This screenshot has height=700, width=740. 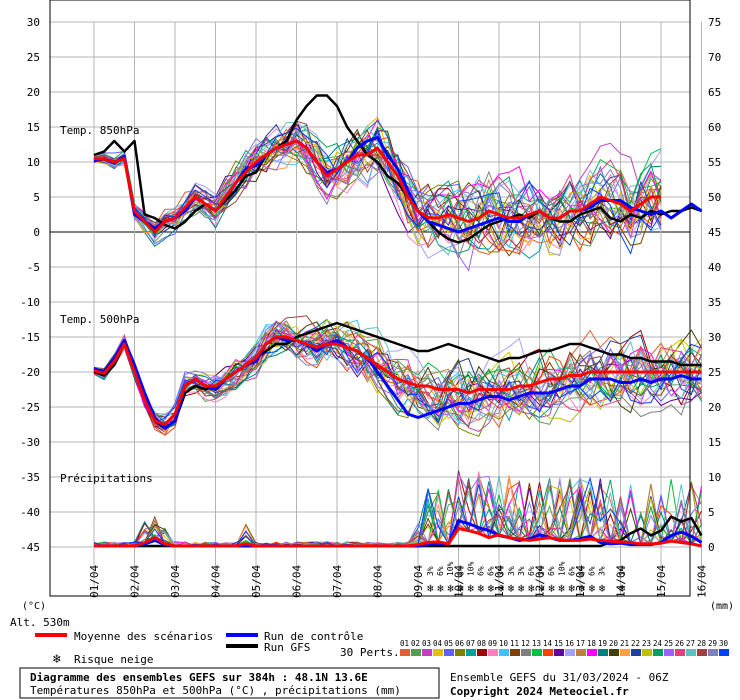 What do you see at coordinates (680, 643) in the screenshot?
I see `member-number: 26` at bounding box center [680, 643].